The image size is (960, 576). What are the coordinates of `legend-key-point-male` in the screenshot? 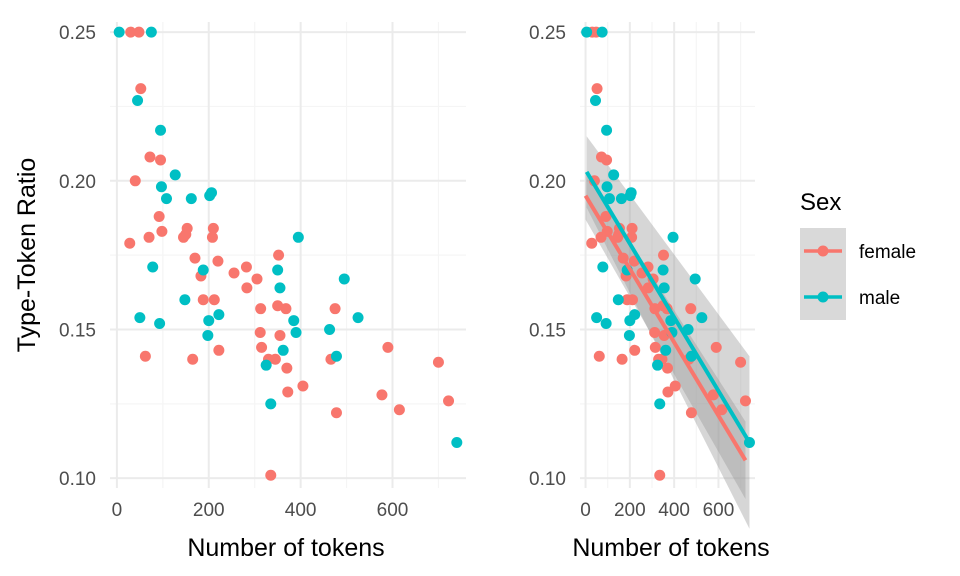 It's located at (823, 297).